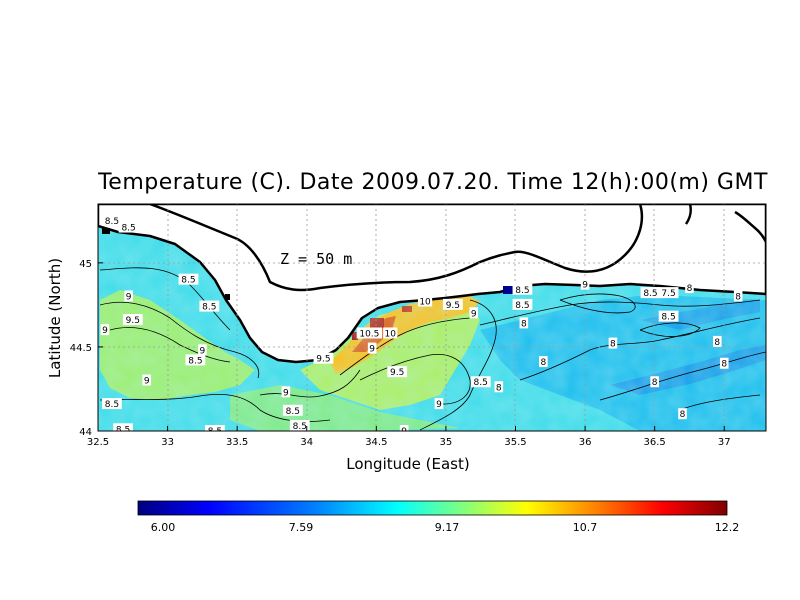 The image size is (800, 600). Describe the element at coordinates (655, 442) in the screenshot. I see `x-tick-label: 36.5` at that location.